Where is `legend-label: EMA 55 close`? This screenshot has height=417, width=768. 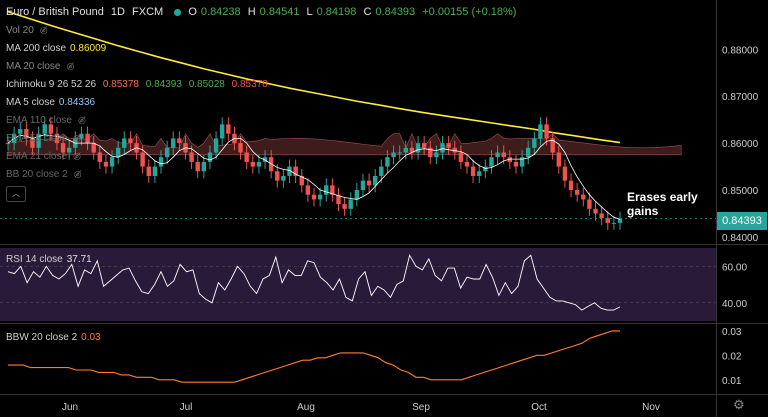 legend-label: EMA 55 close is located at coordinates (37, 138).